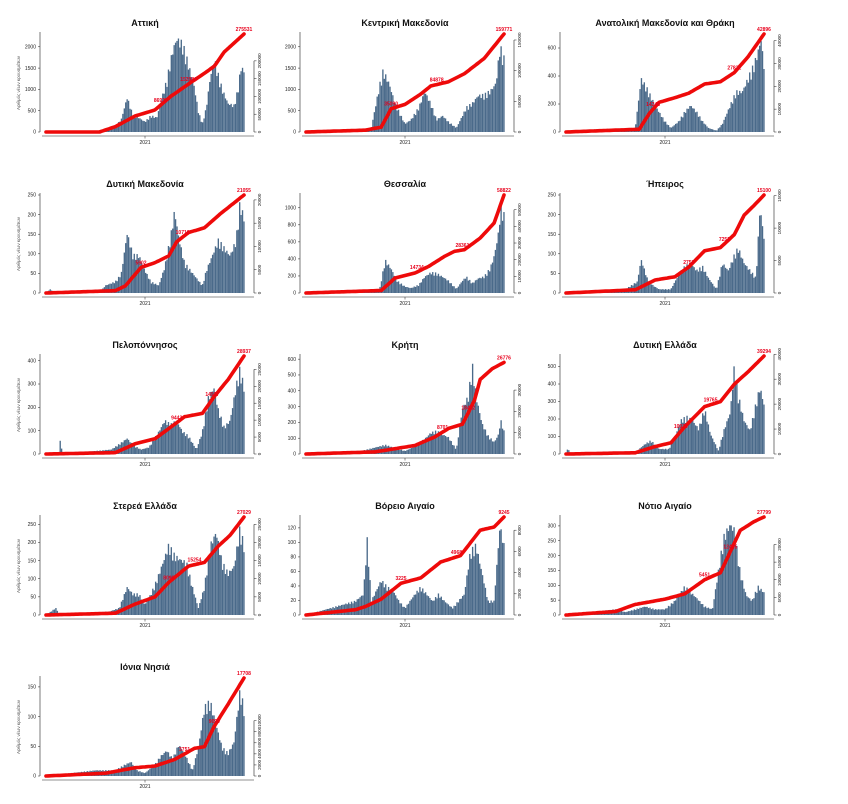  Describe the element at coordinates (405, 23) in the screenshot. I see `chart-title: Κεντρική Μακεδονία` at that location.